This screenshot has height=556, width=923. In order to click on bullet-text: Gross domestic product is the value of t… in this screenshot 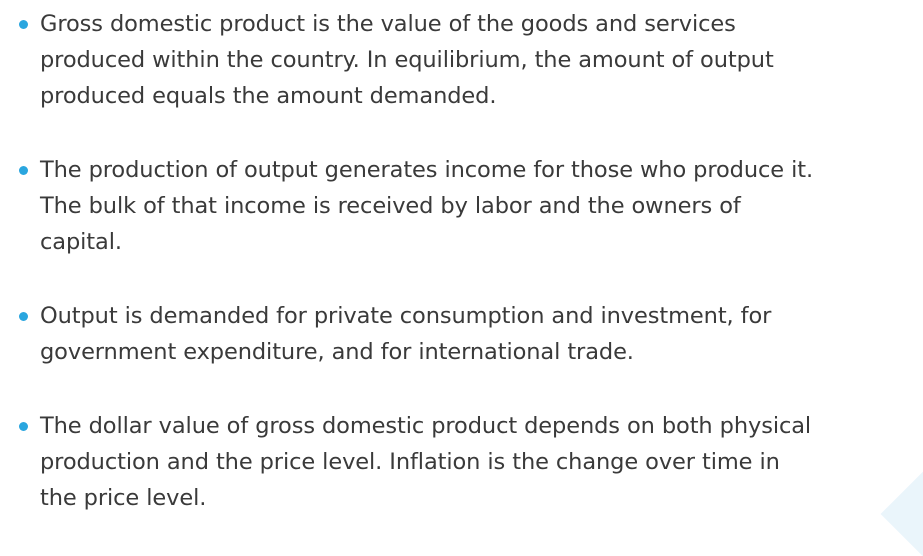, I will do `click(388, 24)`.